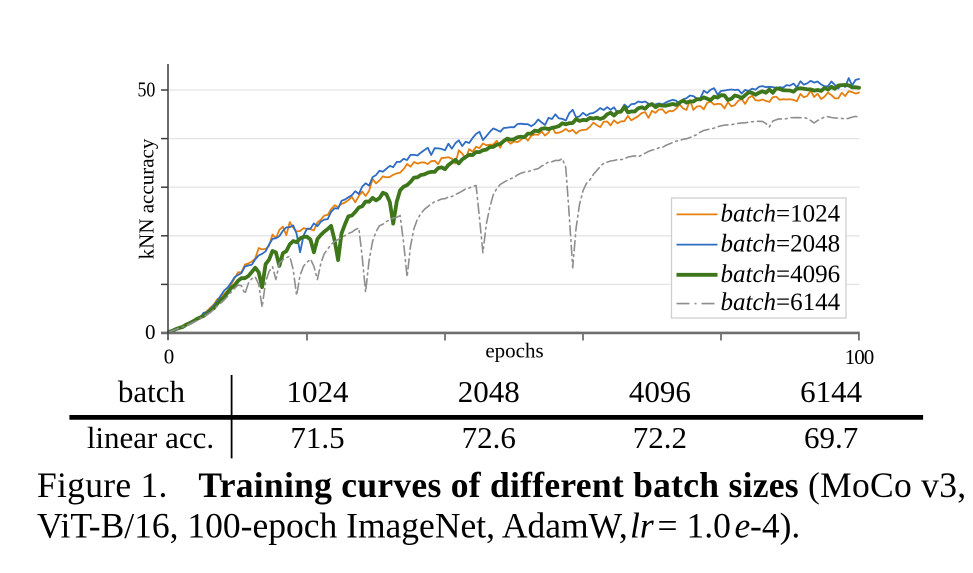 The width and height of the screenshot is (973, 573). Describe the element at coordinates (514, 351) in the screenshot. I see `svg-text: epochs` at that location.